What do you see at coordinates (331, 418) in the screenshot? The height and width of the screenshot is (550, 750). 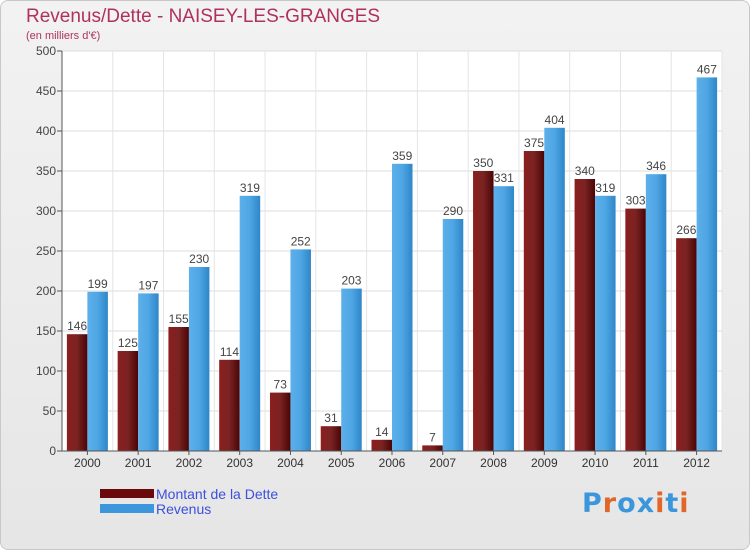 I see `data-label-debt: 31` at bounding box center [331, 418].